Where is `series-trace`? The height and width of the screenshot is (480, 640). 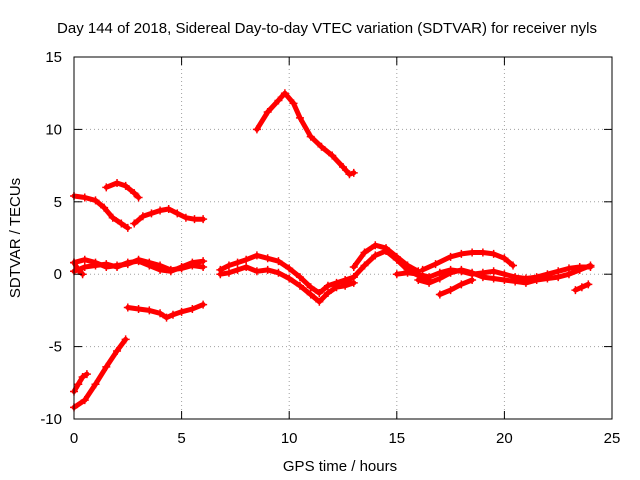
series-trace is located at coordinates (305, 133).